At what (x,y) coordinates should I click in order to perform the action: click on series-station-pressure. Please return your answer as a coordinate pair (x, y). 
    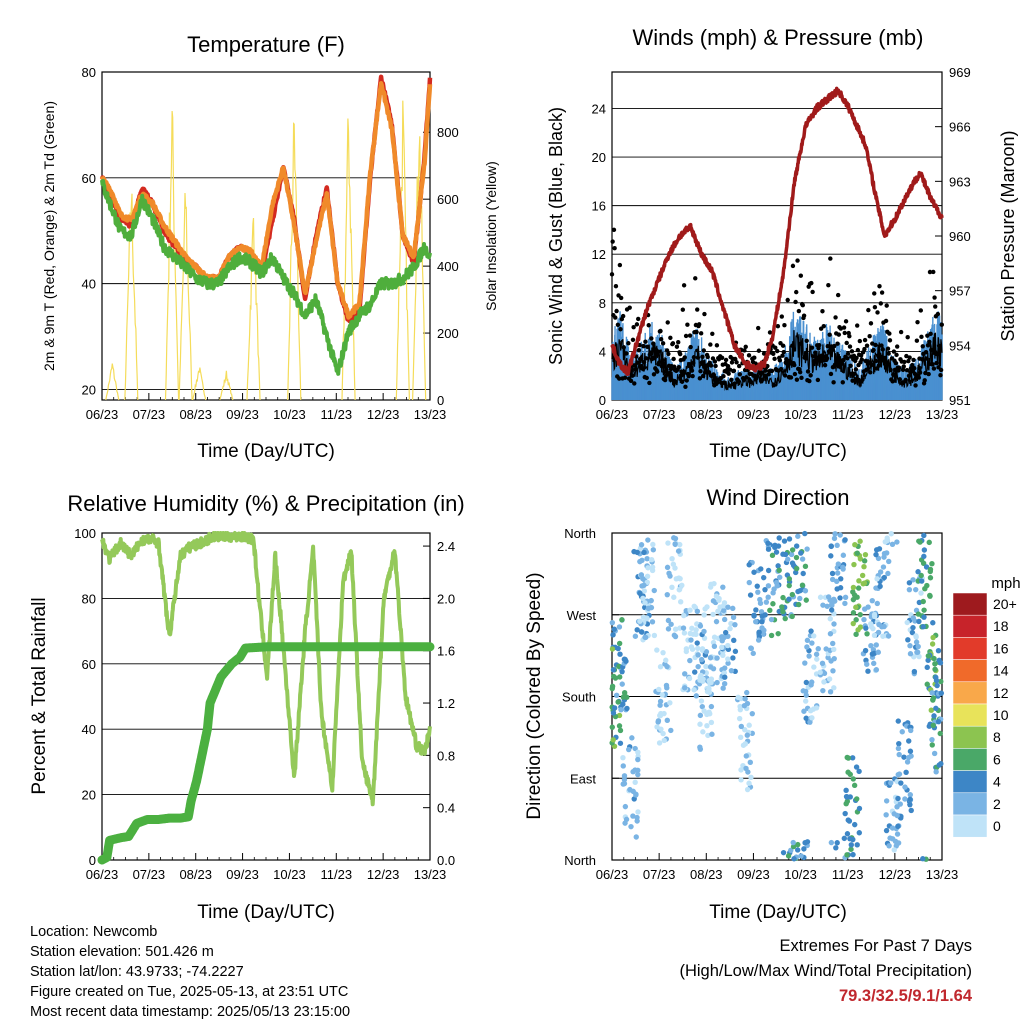
    Looking at the image, I should click on (777, 231).